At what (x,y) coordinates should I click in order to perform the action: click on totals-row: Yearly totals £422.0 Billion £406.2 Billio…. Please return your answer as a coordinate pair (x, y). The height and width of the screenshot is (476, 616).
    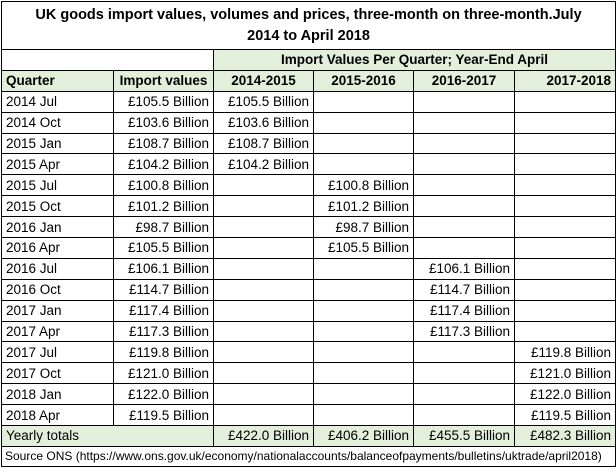
    Looking at the image, I should click on (308, 436).